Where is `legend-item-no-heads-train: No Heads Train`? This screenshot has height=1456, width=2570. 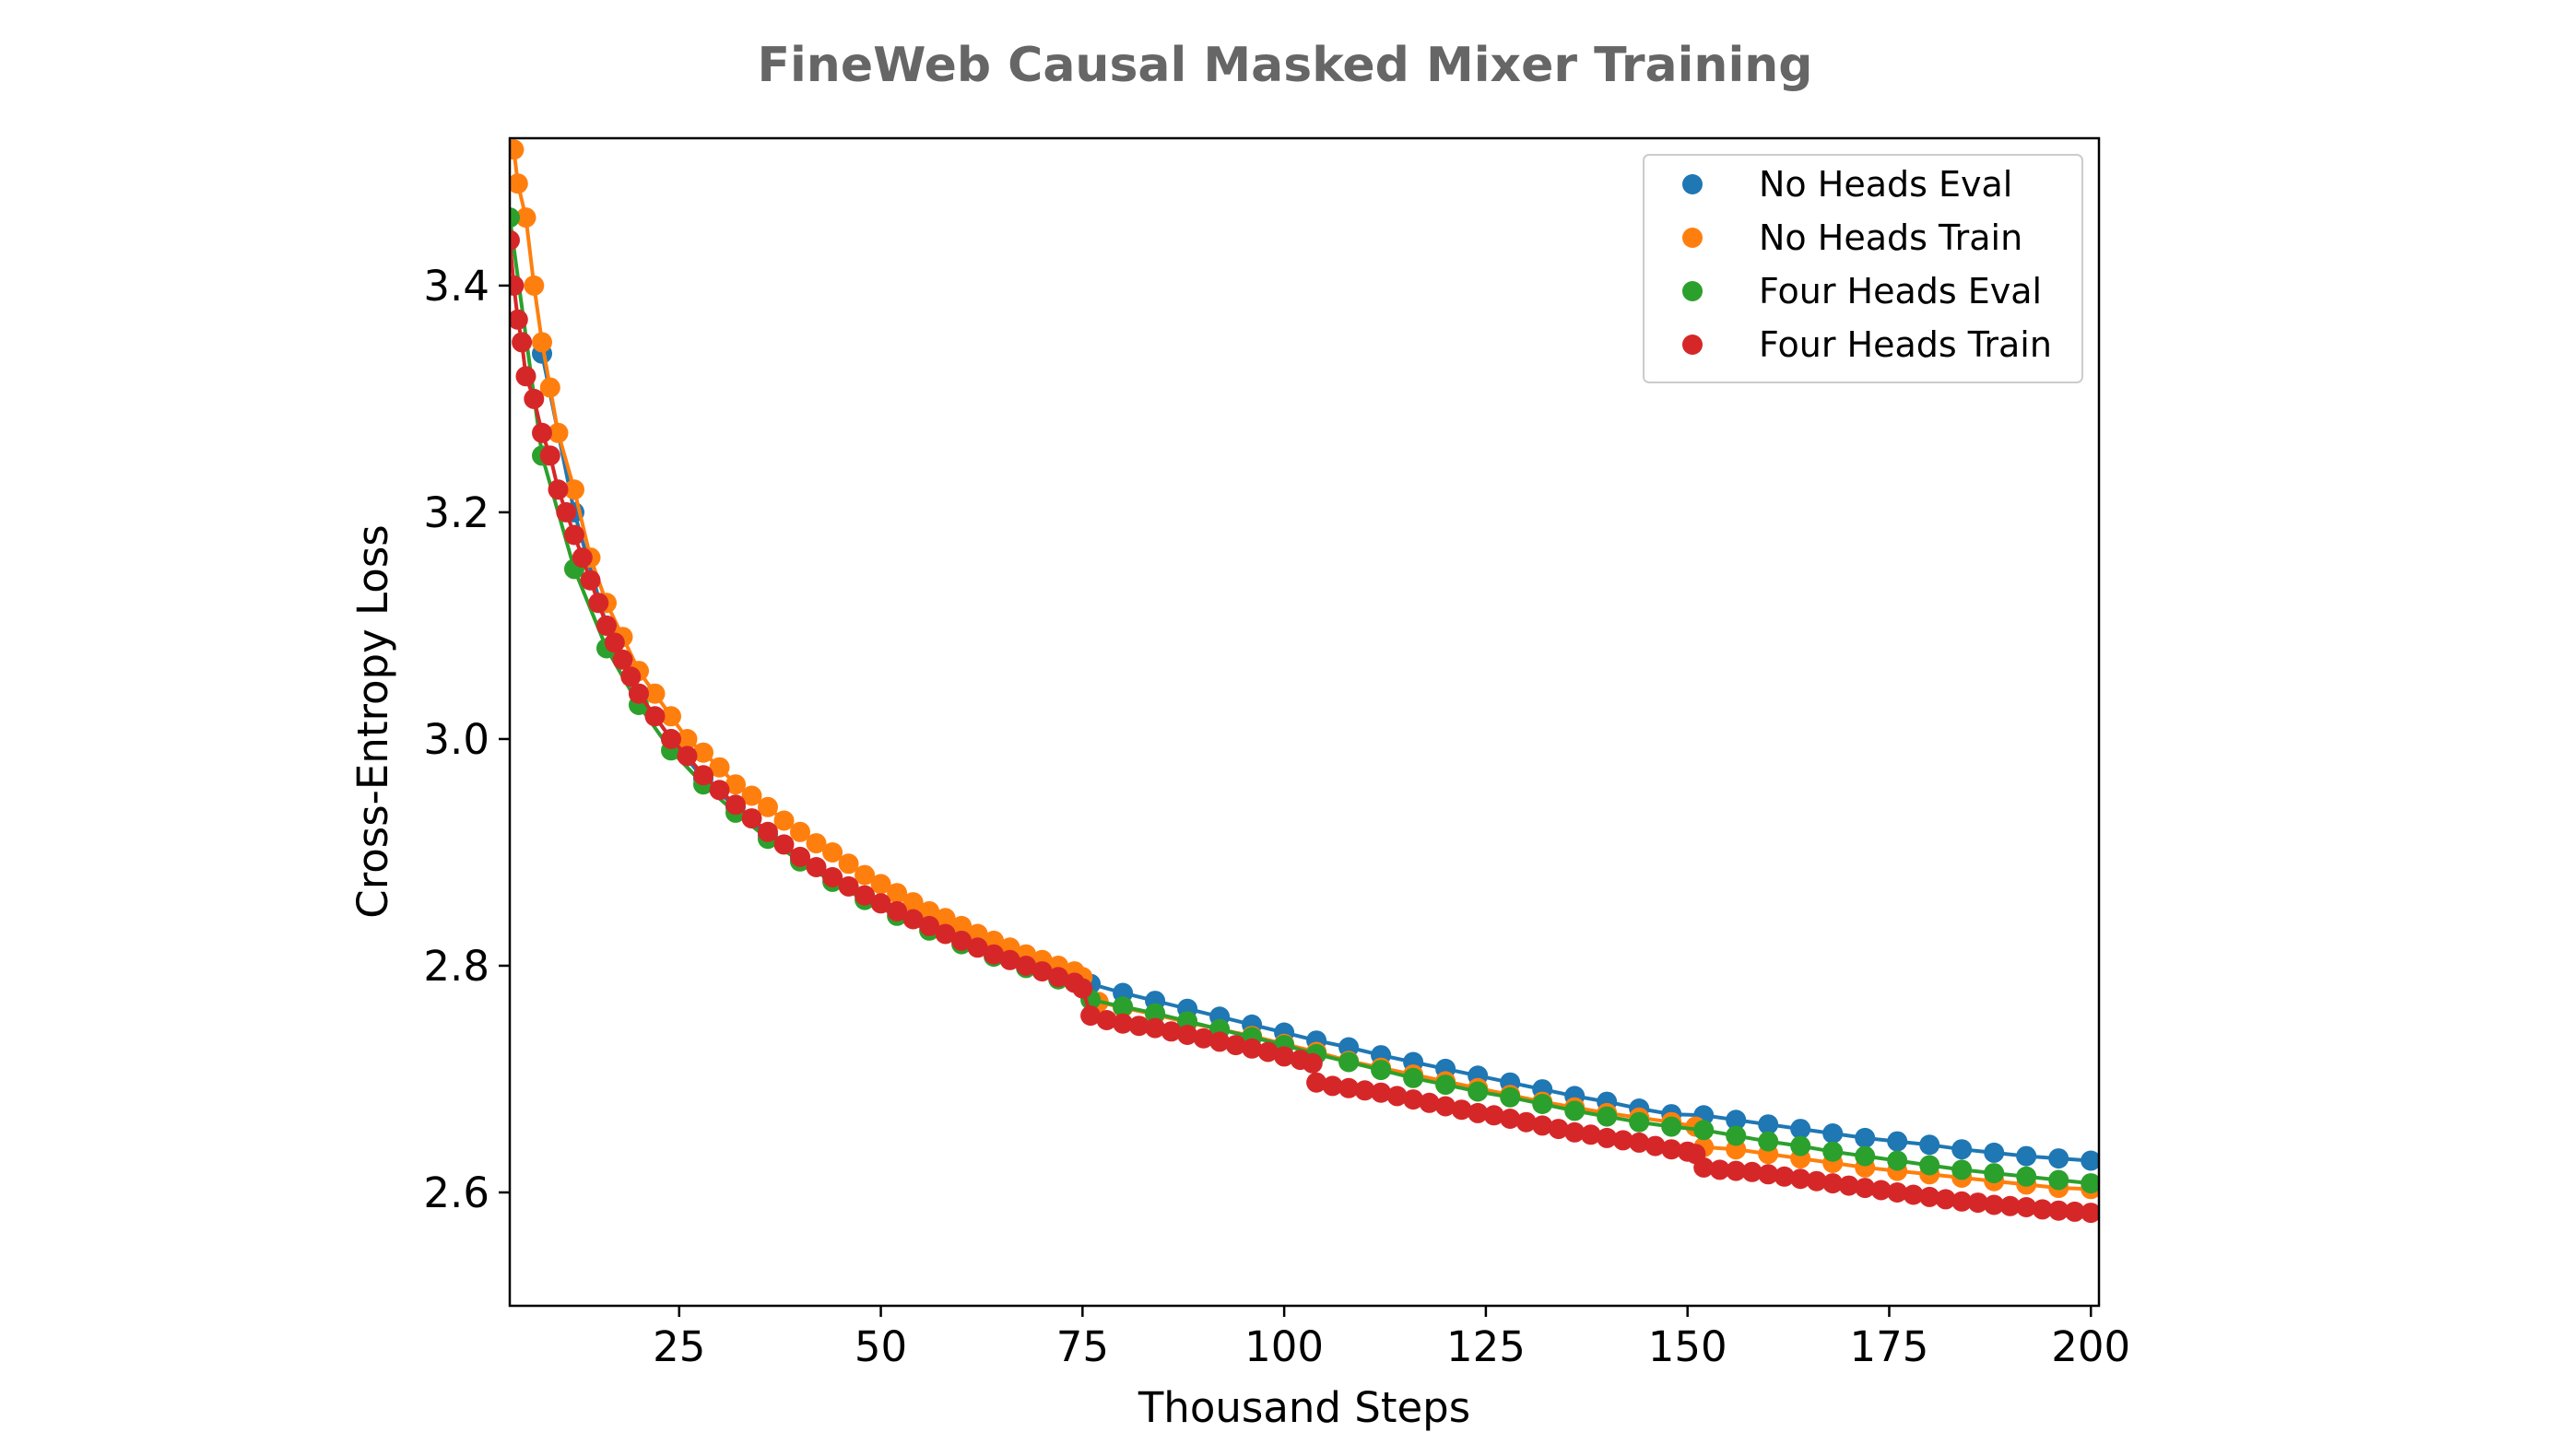 legend-item-no-heads-train: No Heads Train is located at coordinates (1852, 237).